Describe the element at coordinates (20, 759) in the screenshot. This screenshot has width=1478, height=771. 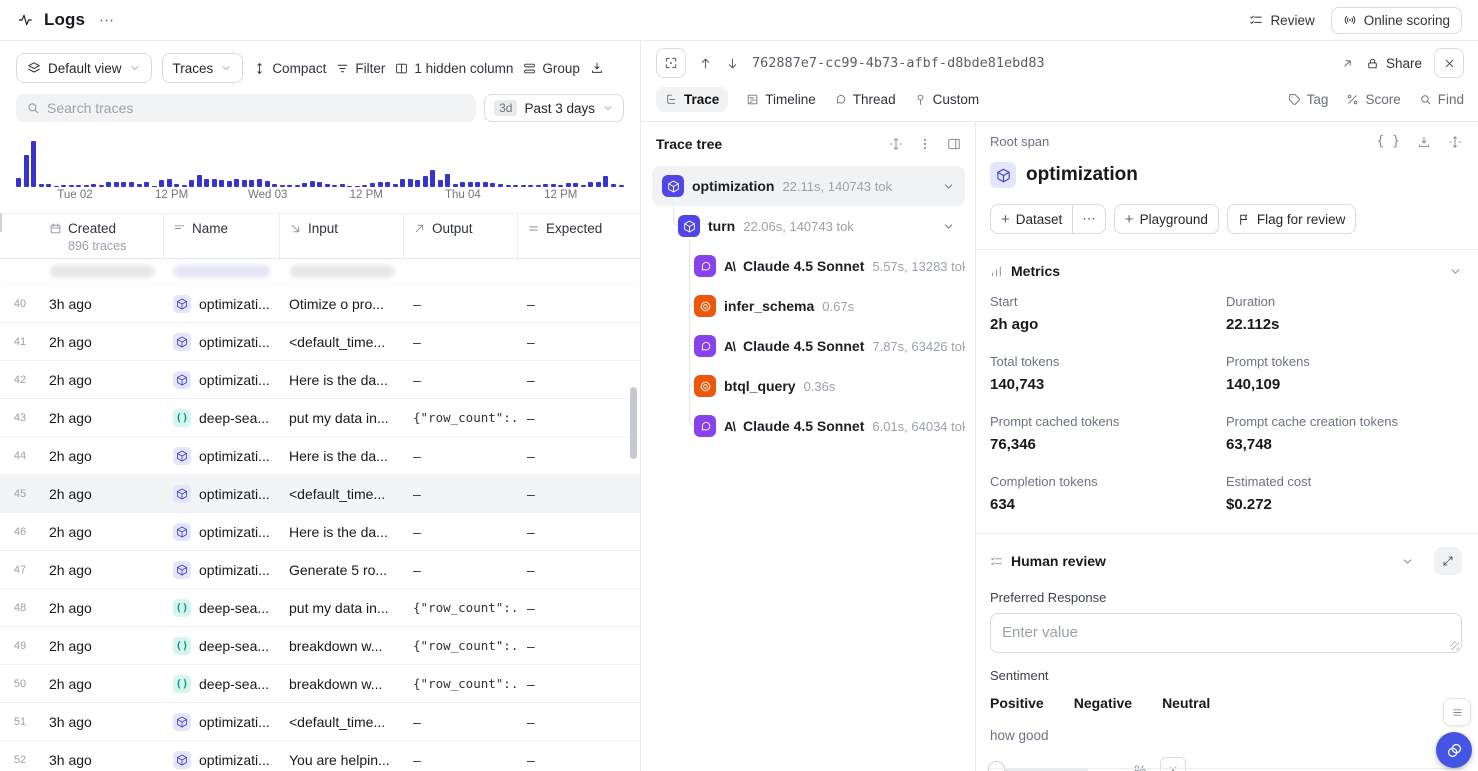
I see `row-number: 52` at that location.